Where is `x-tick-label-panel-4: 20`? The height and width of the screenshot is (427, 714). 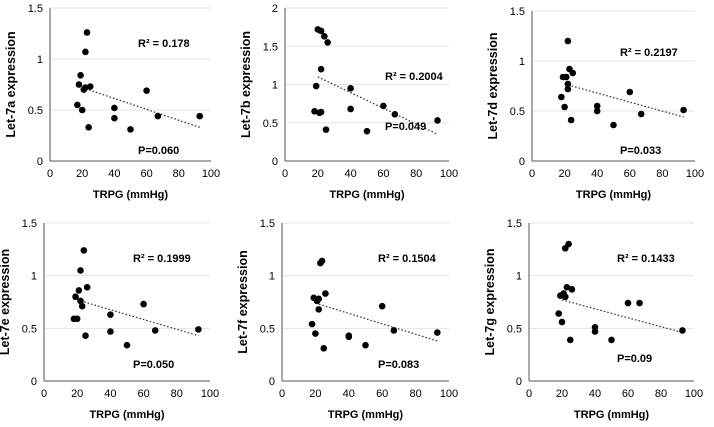
x-tick-label-panel-4: 20 is located at coordinates (77, 394).